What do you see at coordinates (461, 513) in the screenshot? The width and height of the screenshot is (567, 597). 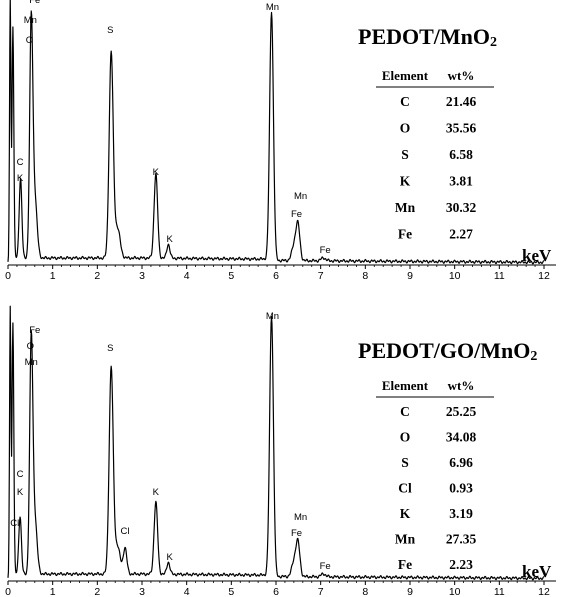 I see `table-cell-wt: 3.19` at bounding box center [461, 513].